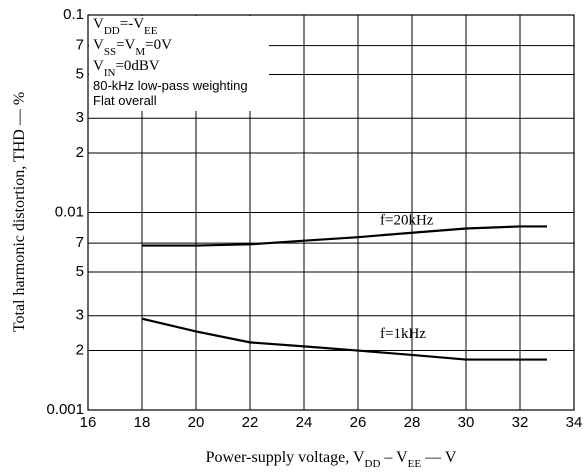 This screenshot has width=587, height=474. I want to click on subscript: M, so click(140, 52).